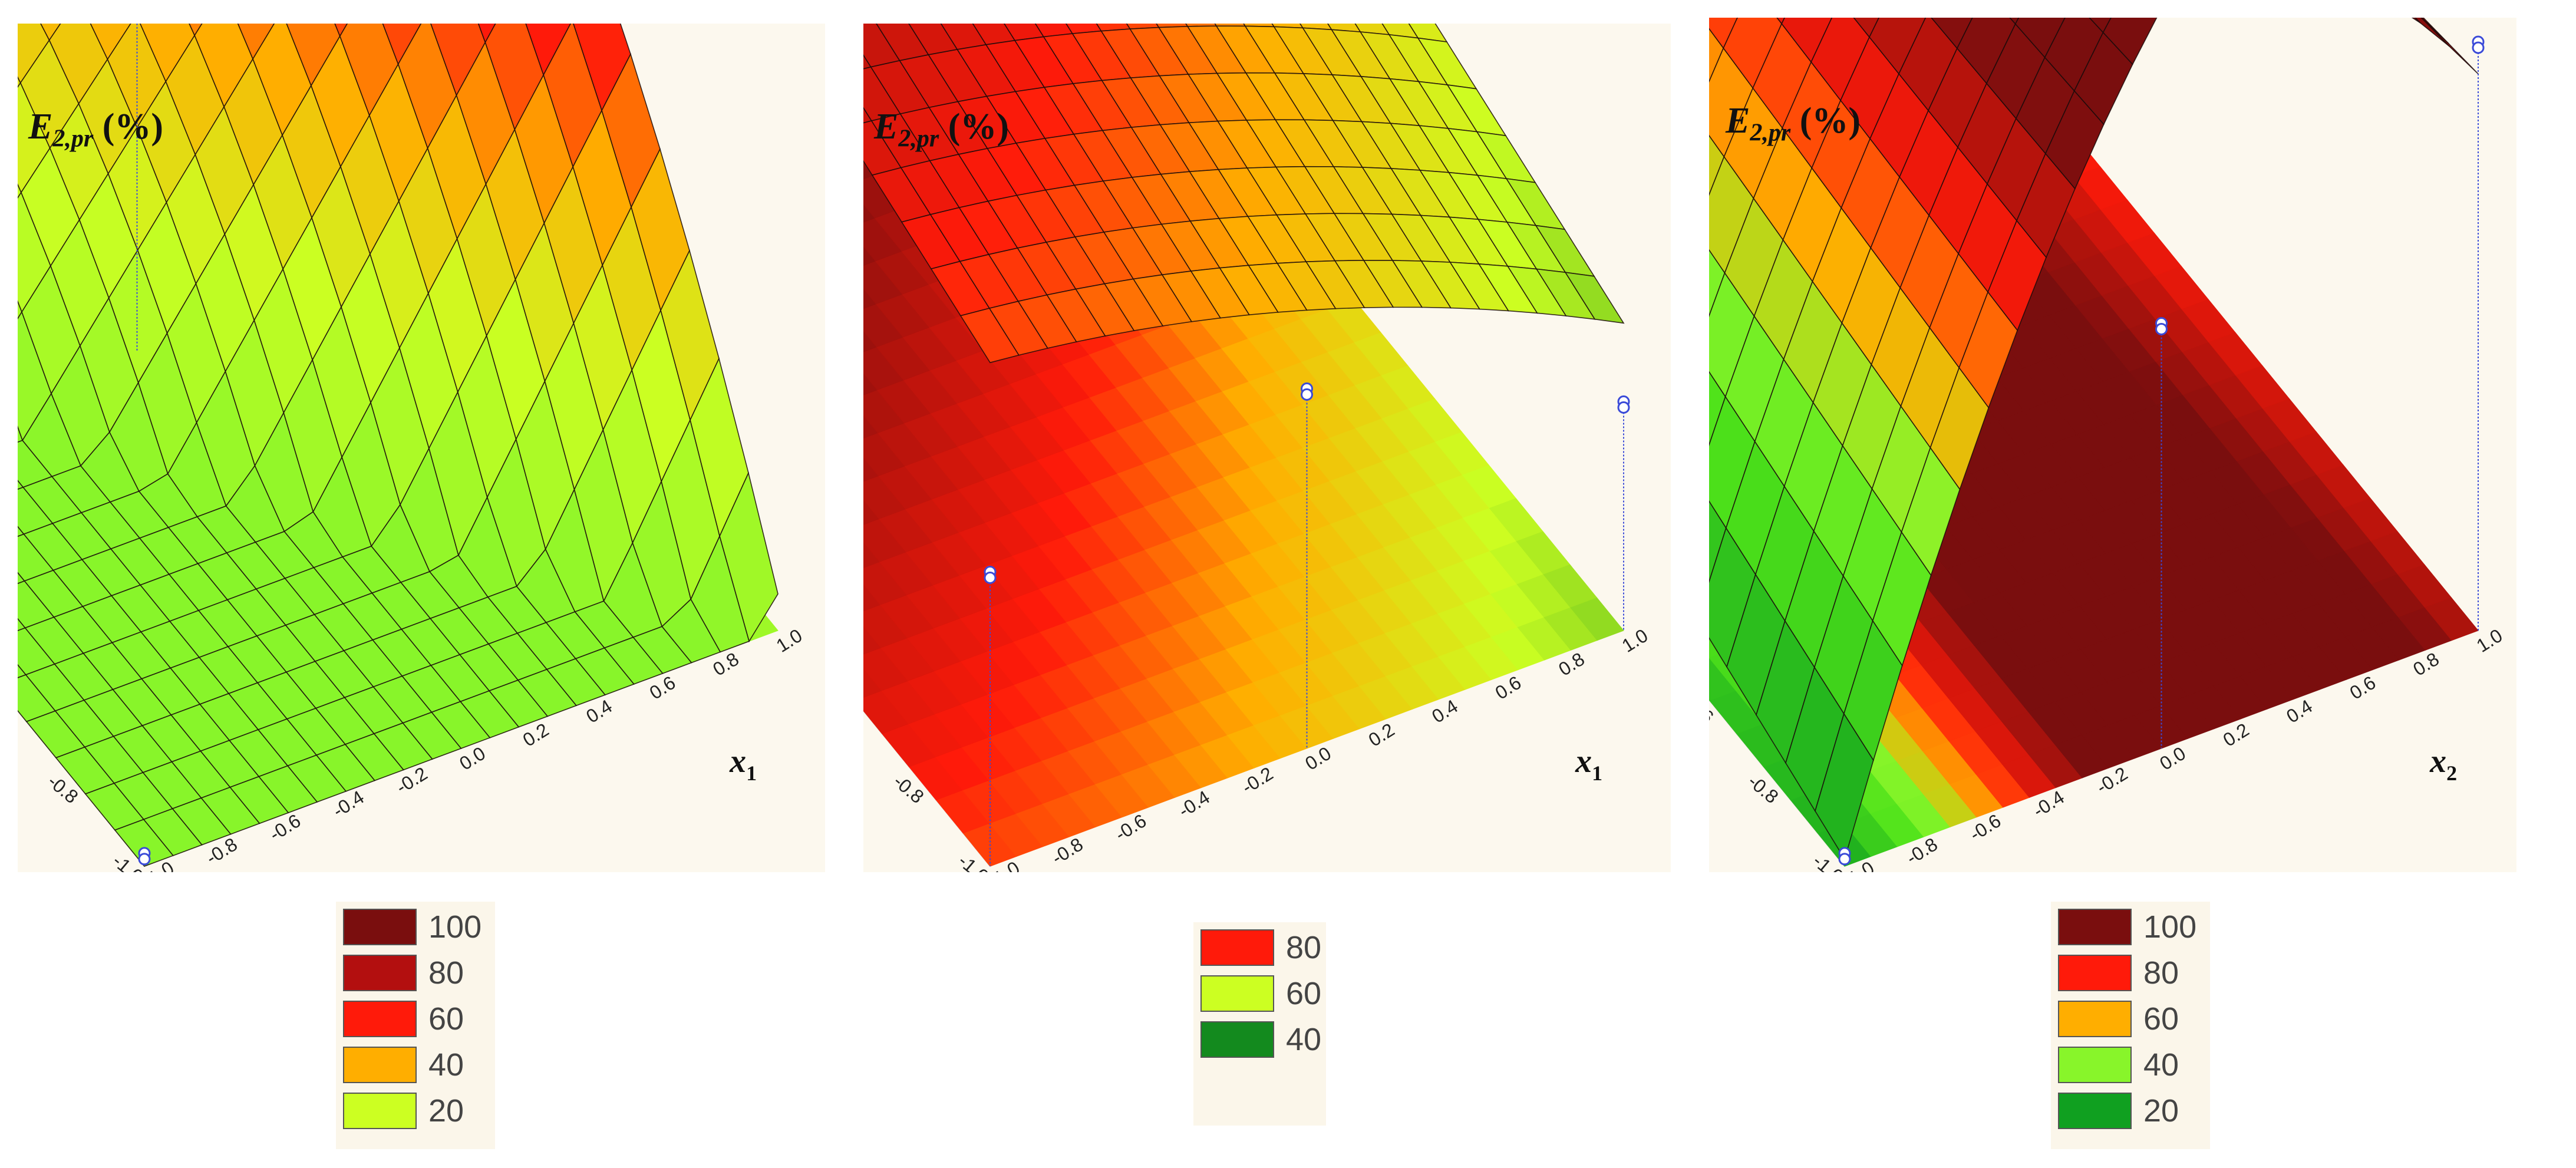  I want to click on legend-1: 100 80 60 40 20, so click(415, 1025).